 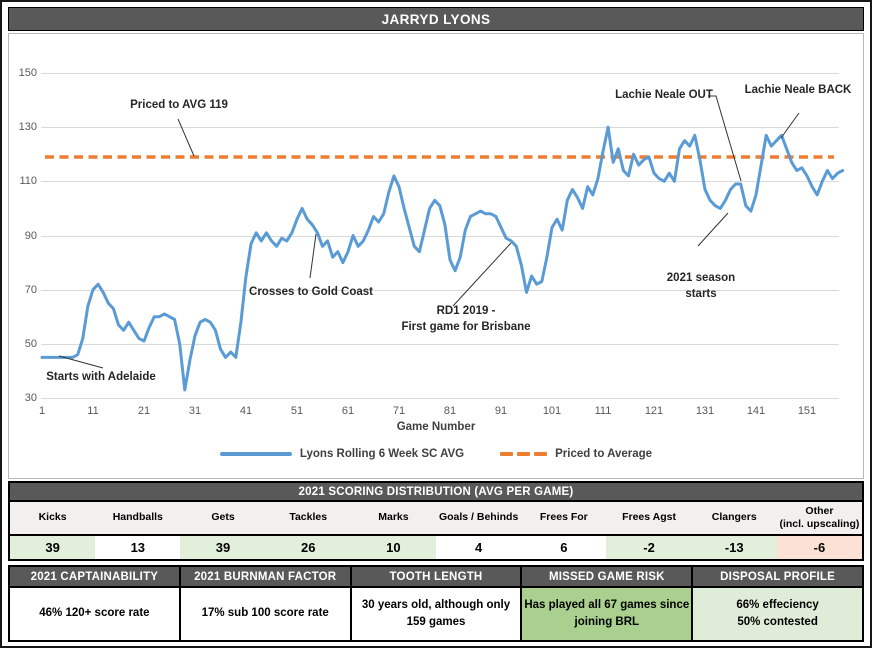 What do you see at coordinates (195, 411) in the screenshot?
I see `x-tick-label-31: 31` at bounding box center [195, 411].